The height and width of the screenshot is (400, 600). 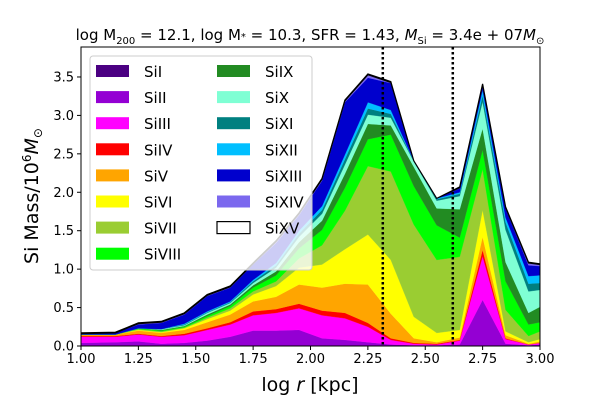 What do you see at coordinates (255, 124) in the screenshot?
I see `legend-item-sixi: SiXI` at bounding box center [255, 124].